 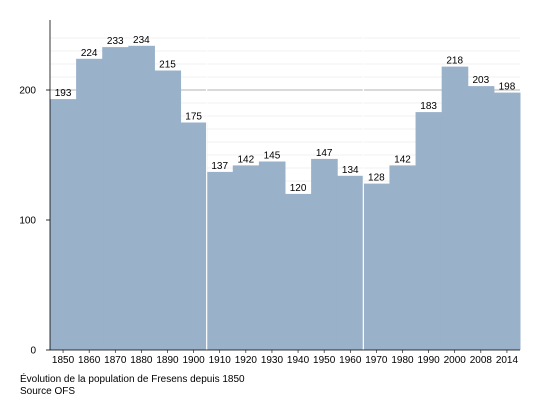 What do you see at coordinates (27, 91) in the screenshot?
I see `y-tick-label: 200` at bounding box center [27, 91].